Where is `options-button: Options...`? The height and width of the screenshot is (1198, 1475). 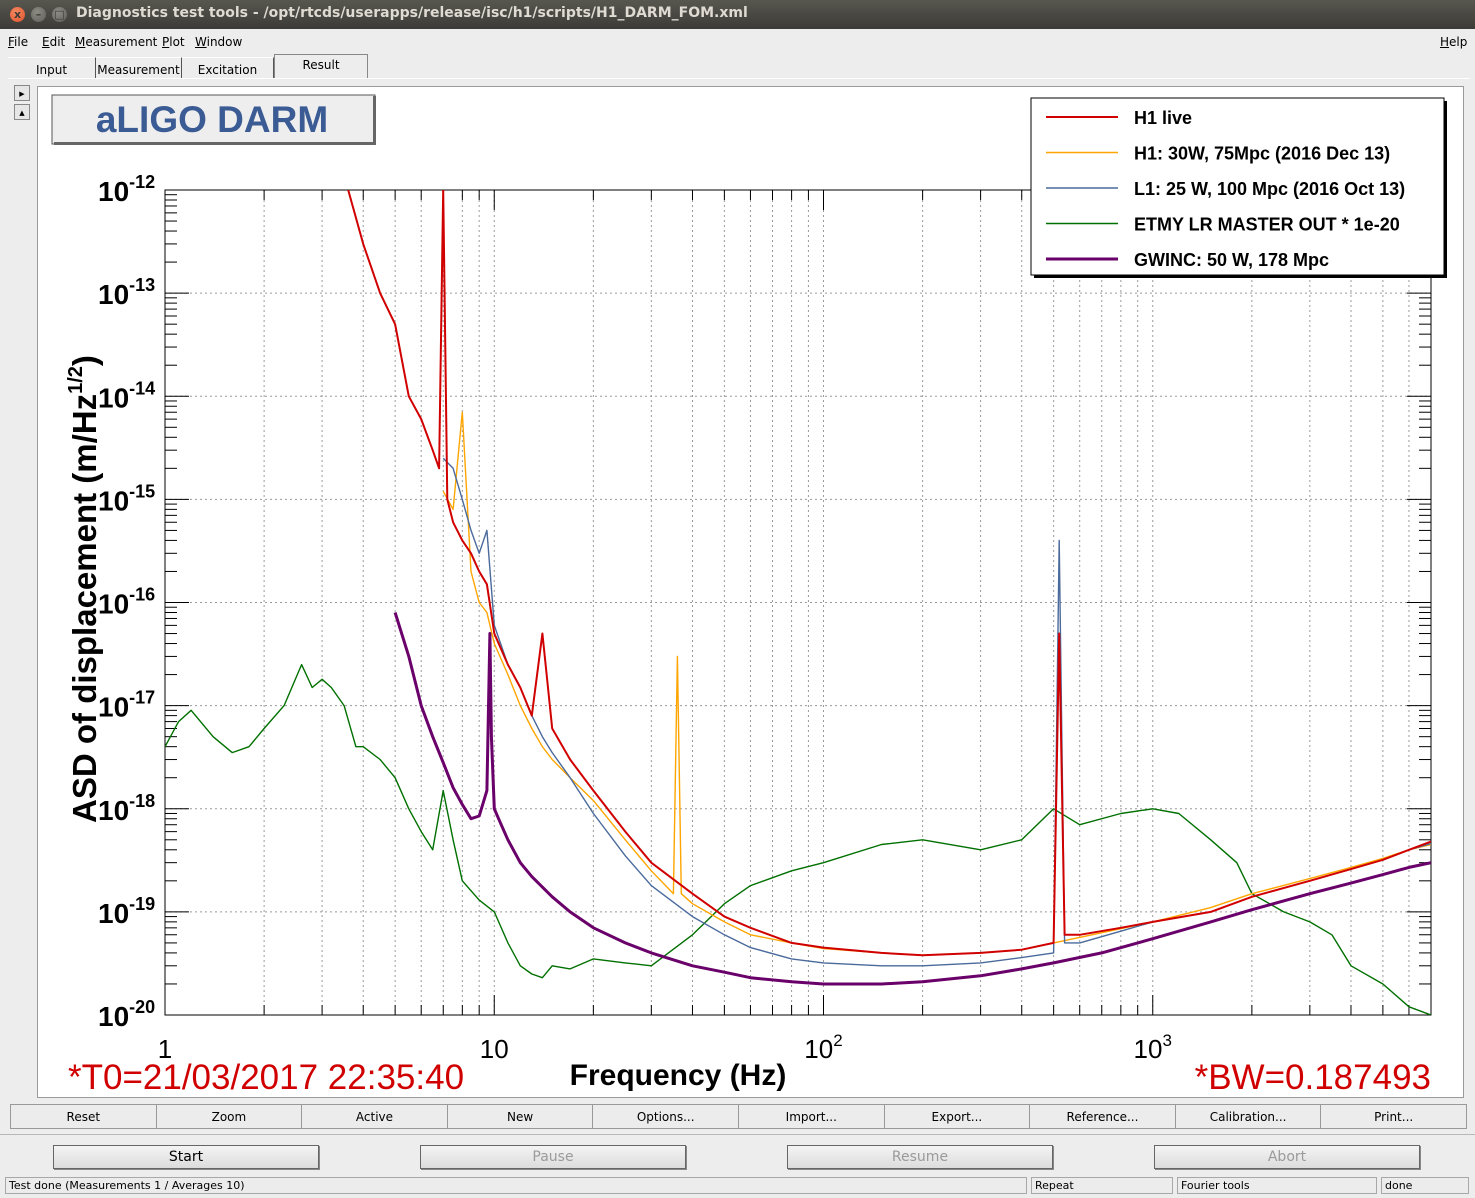
options-button: Options... is located at coordinates (665, 1116).